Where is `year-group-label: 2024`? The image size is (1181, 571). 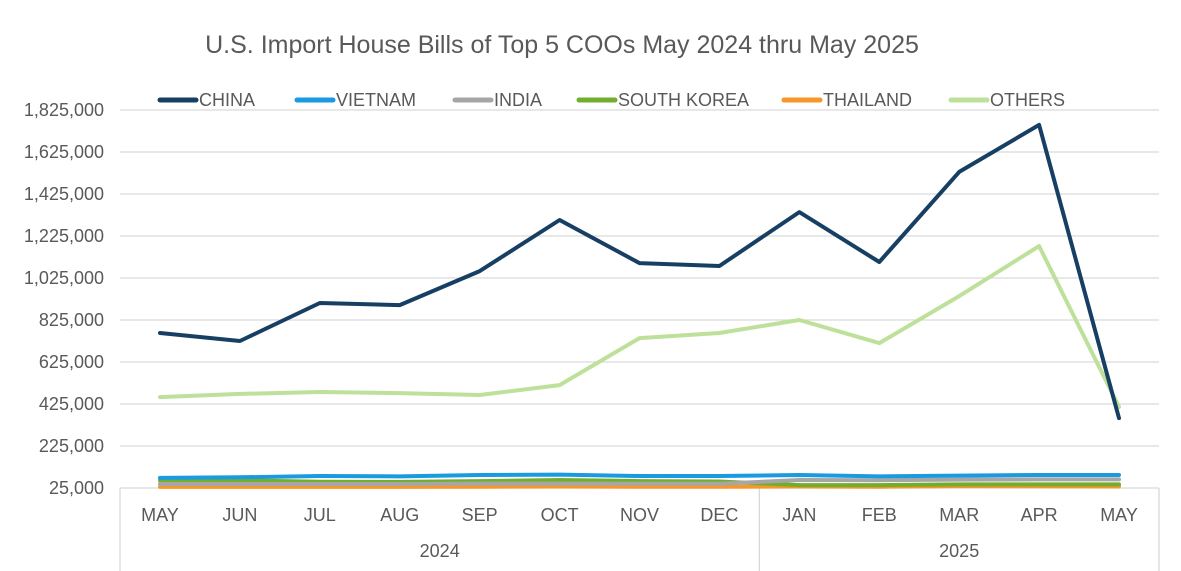
year-group-label: 2024 is located at coordinates (440, 551).